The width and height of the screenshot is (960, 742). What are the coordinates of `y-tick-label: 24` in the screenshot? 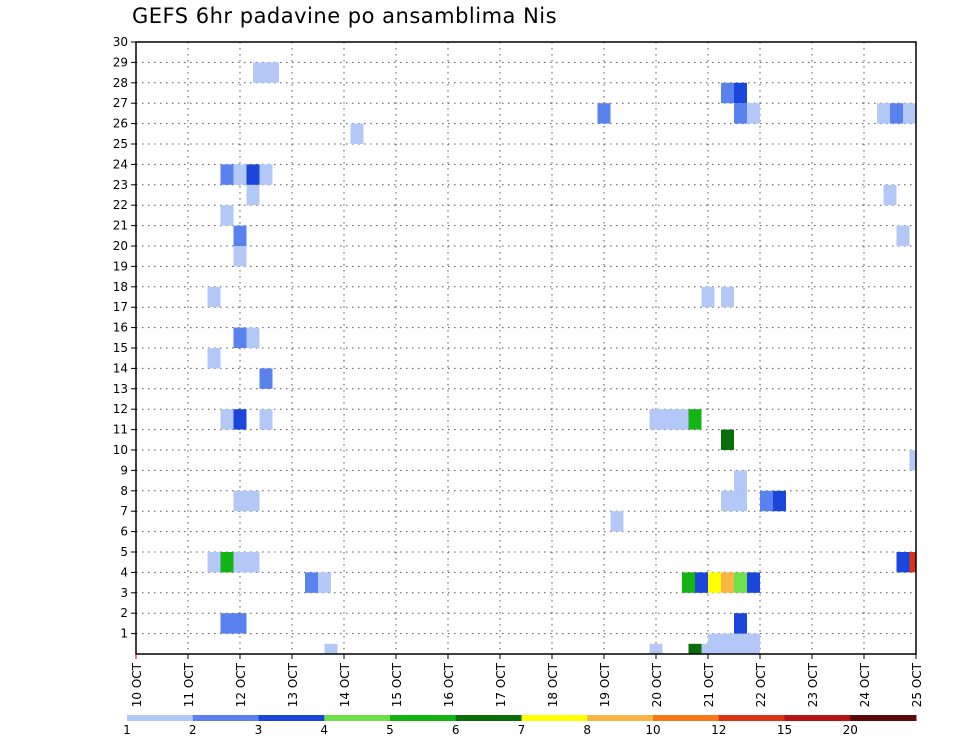 It's located at (120, 164).